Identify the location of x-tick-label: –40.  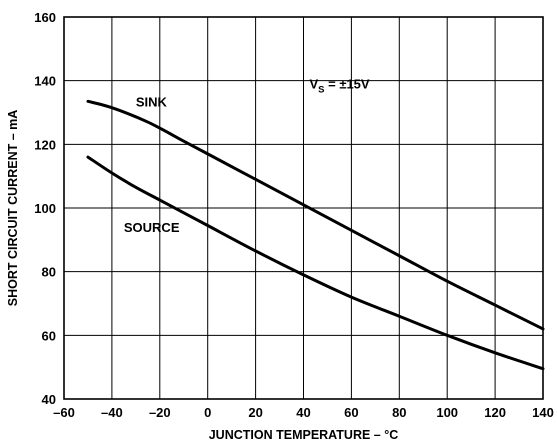
(112, 412).